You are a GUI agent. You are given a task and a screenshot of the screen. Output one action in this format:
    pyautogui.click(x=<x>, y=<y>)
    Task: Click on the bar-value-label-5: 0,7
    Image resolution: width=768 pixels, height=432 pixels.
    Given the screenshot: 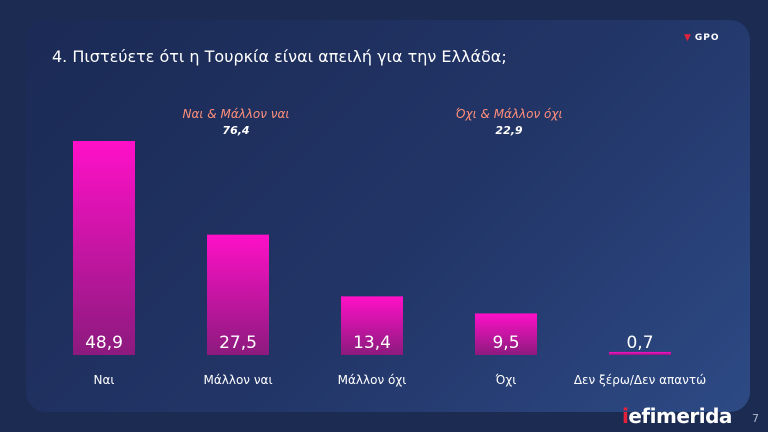 What is the action you would take?
    pyautogui.click(x=639, y=343)
    